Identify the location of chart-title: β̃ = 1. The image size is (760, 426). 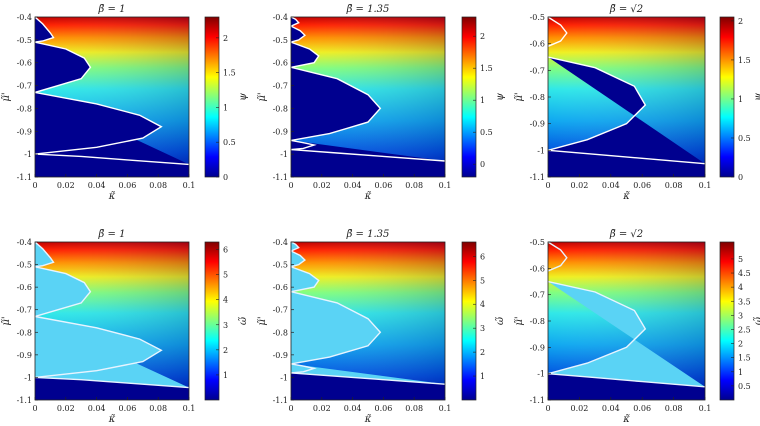
(112, 234).